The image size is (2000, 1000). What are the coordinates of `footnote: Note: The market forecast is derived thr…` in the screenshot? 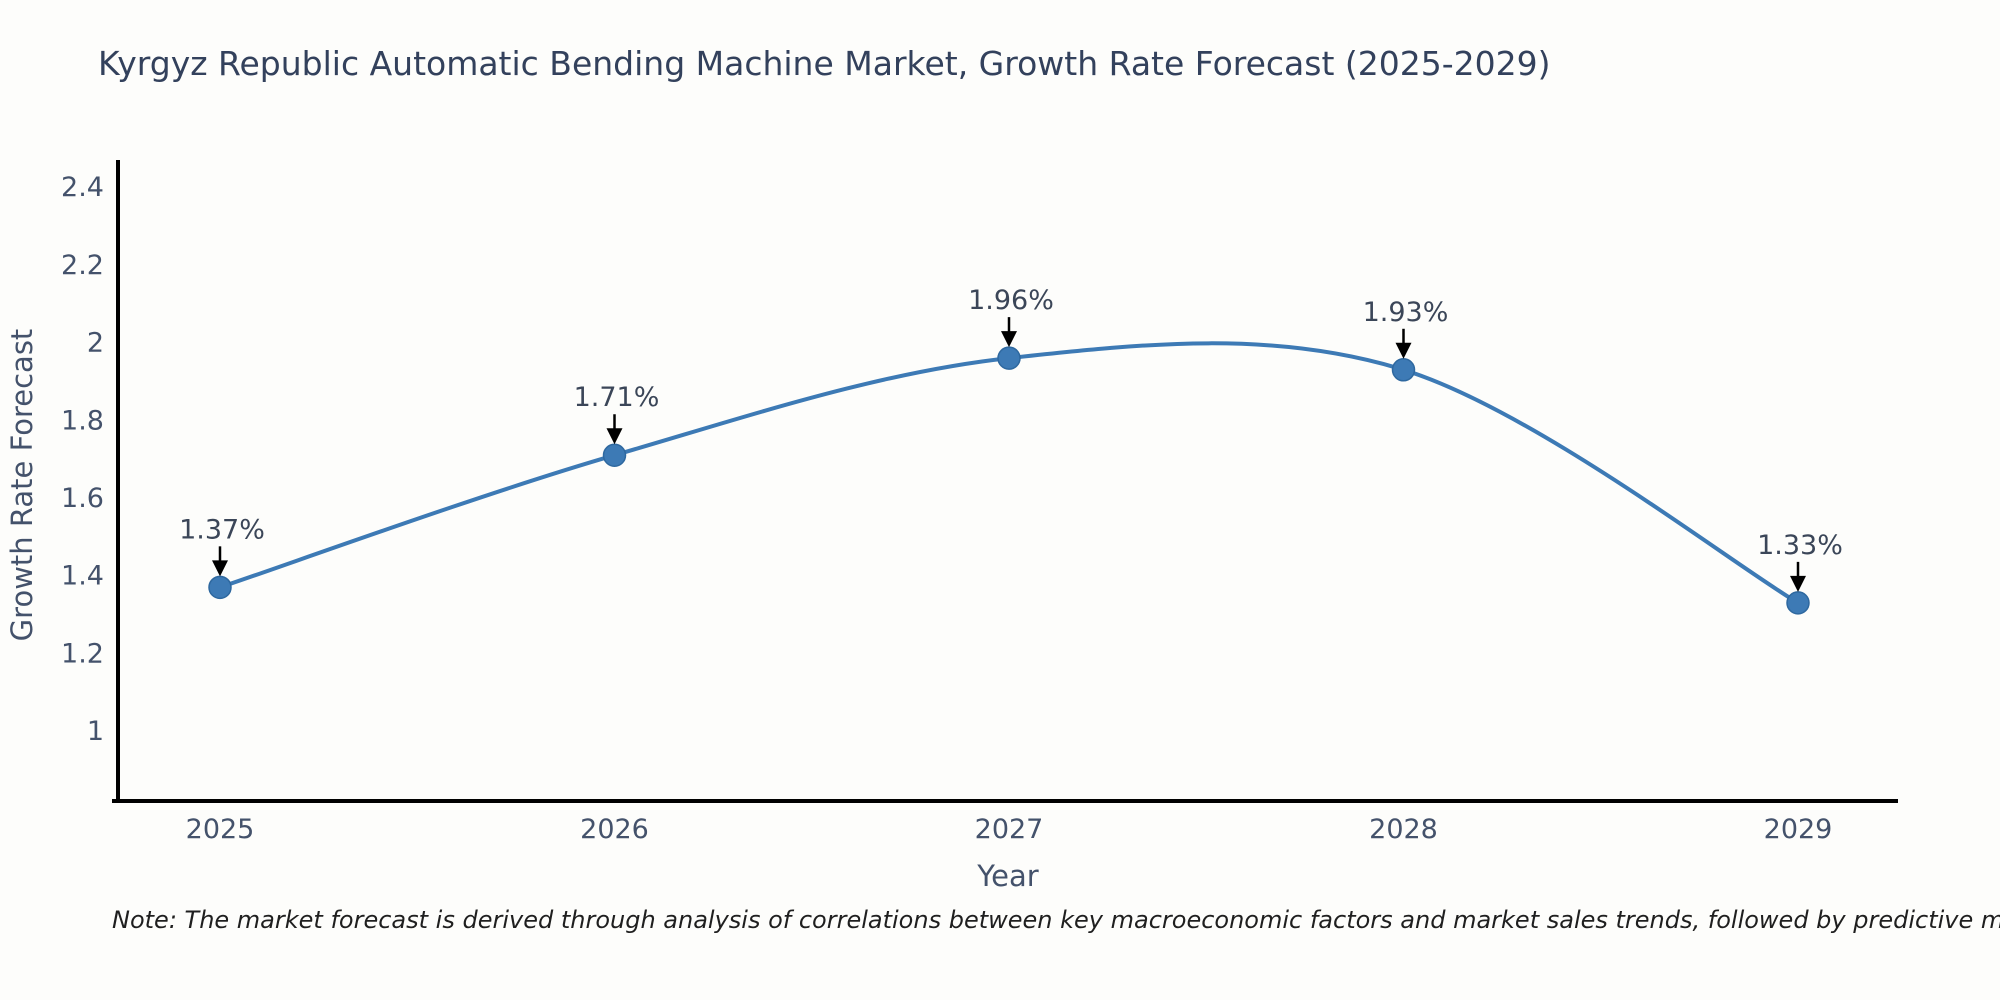 It's located at (1056, 920).